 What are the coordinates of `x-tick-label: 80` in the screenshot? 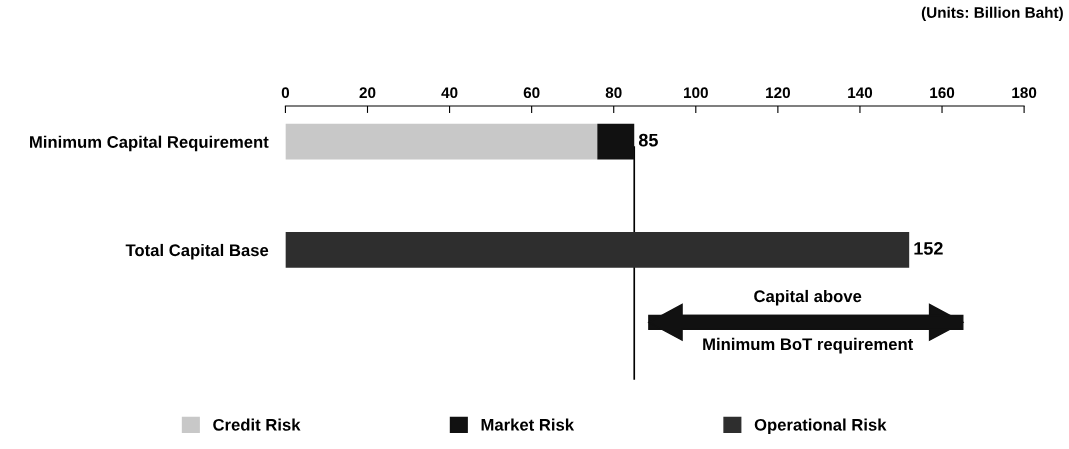 It's located at (613, 93).